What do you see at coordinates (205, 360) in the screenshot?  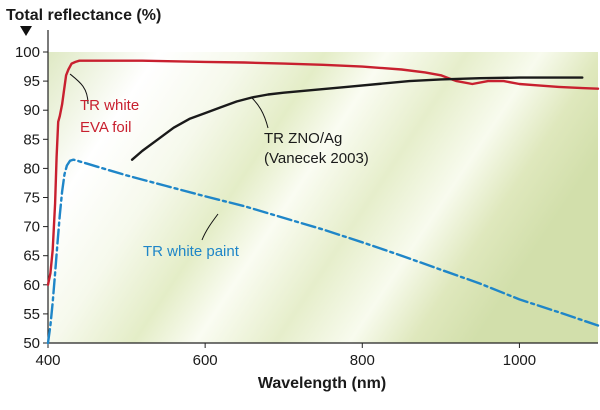 I see `x-tick-label: 600` at bounding box center [205, 360].